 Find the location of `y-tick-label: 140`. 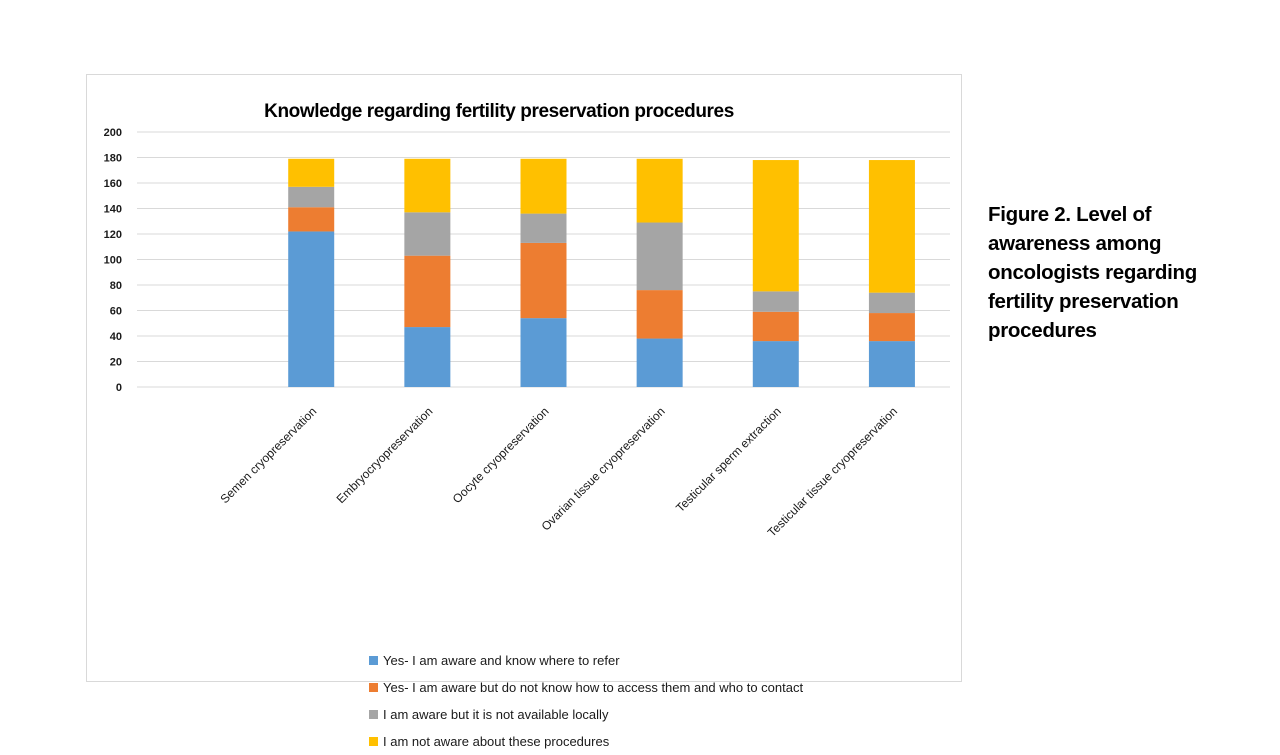

y-tick-label: 140 is located at coordinates (113, 210).